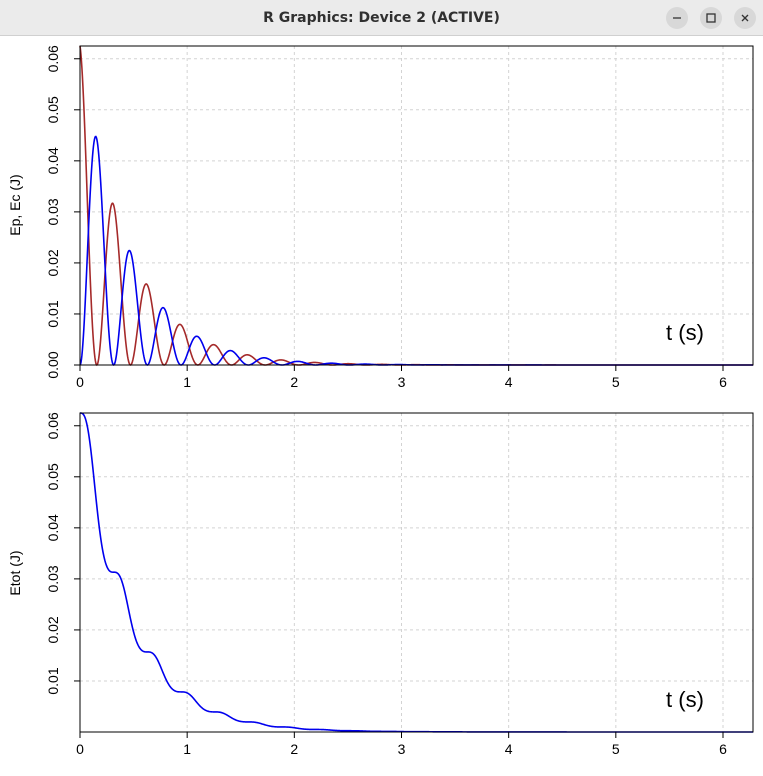 Image resolution: width=763 pixels, height=776 pixels. Describe the element at coordinates (53, 527) in the screenshot. I see `y-tick-label-p2: 0.04` at that location.